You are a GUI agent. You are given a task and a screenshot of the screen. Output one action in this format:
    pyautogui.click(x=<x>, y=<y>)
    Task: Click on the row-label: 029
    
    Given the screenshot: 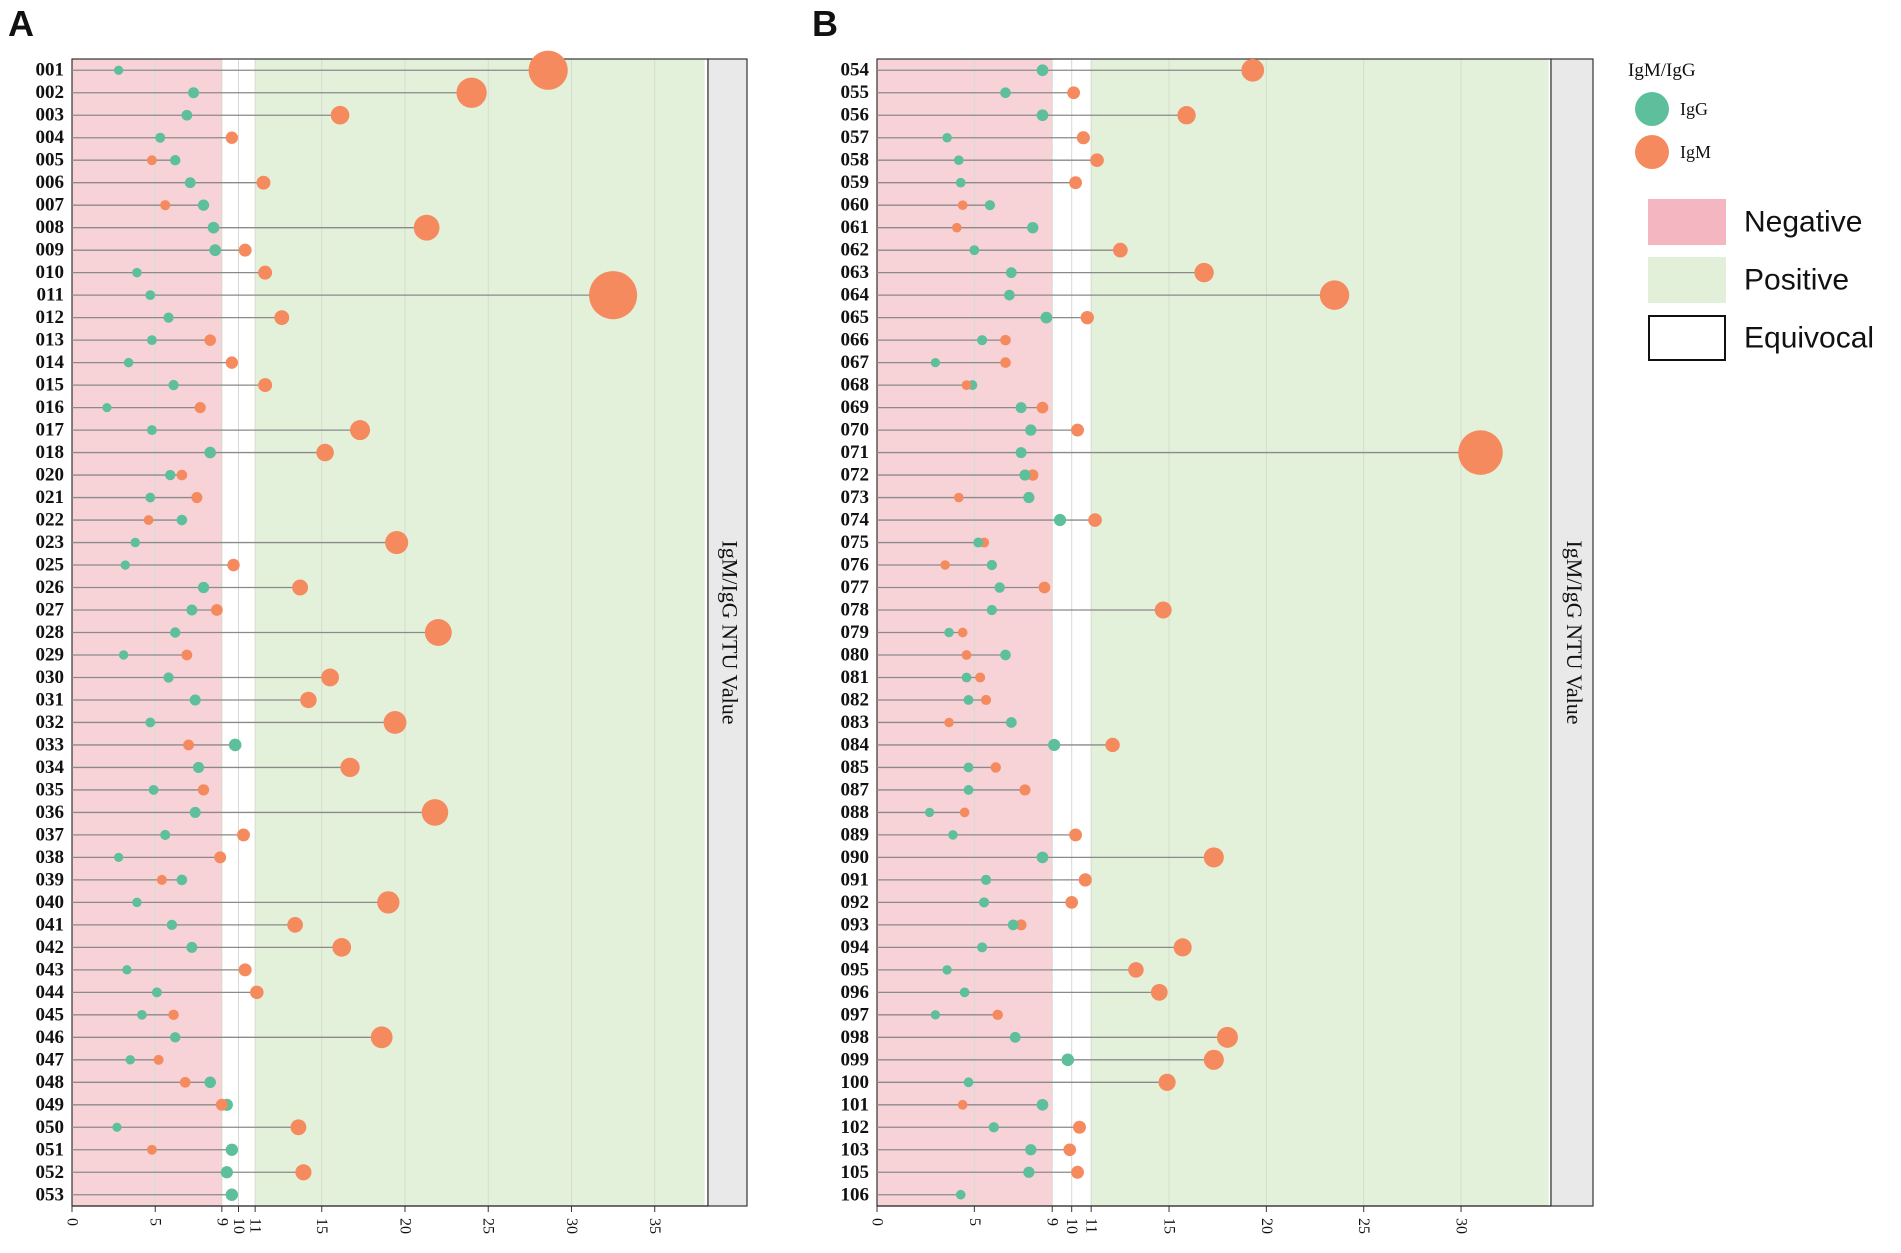 What is the action you would take?
    pyautogui.click(x=50, y=654)
    